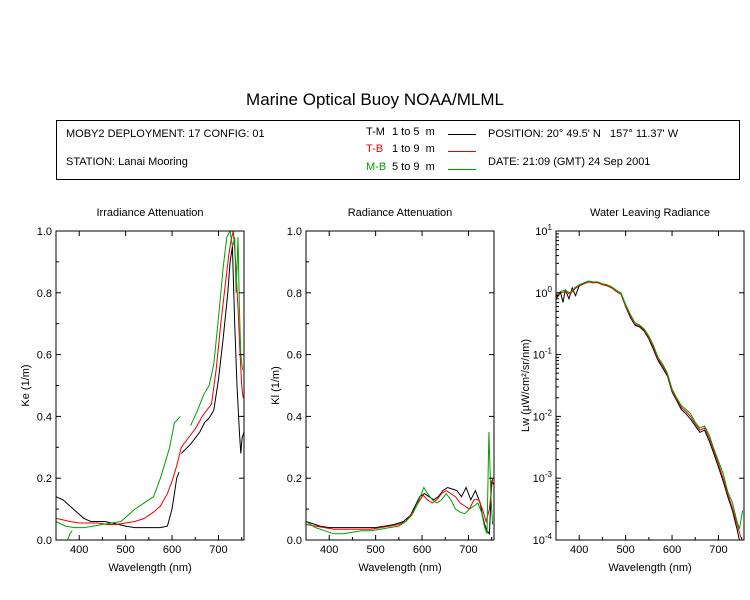  What do you see at coordinates (543, 539) in the screenshot?
I see `y-tick-label: 10⁻⁴` at bounding box center [543, 539].